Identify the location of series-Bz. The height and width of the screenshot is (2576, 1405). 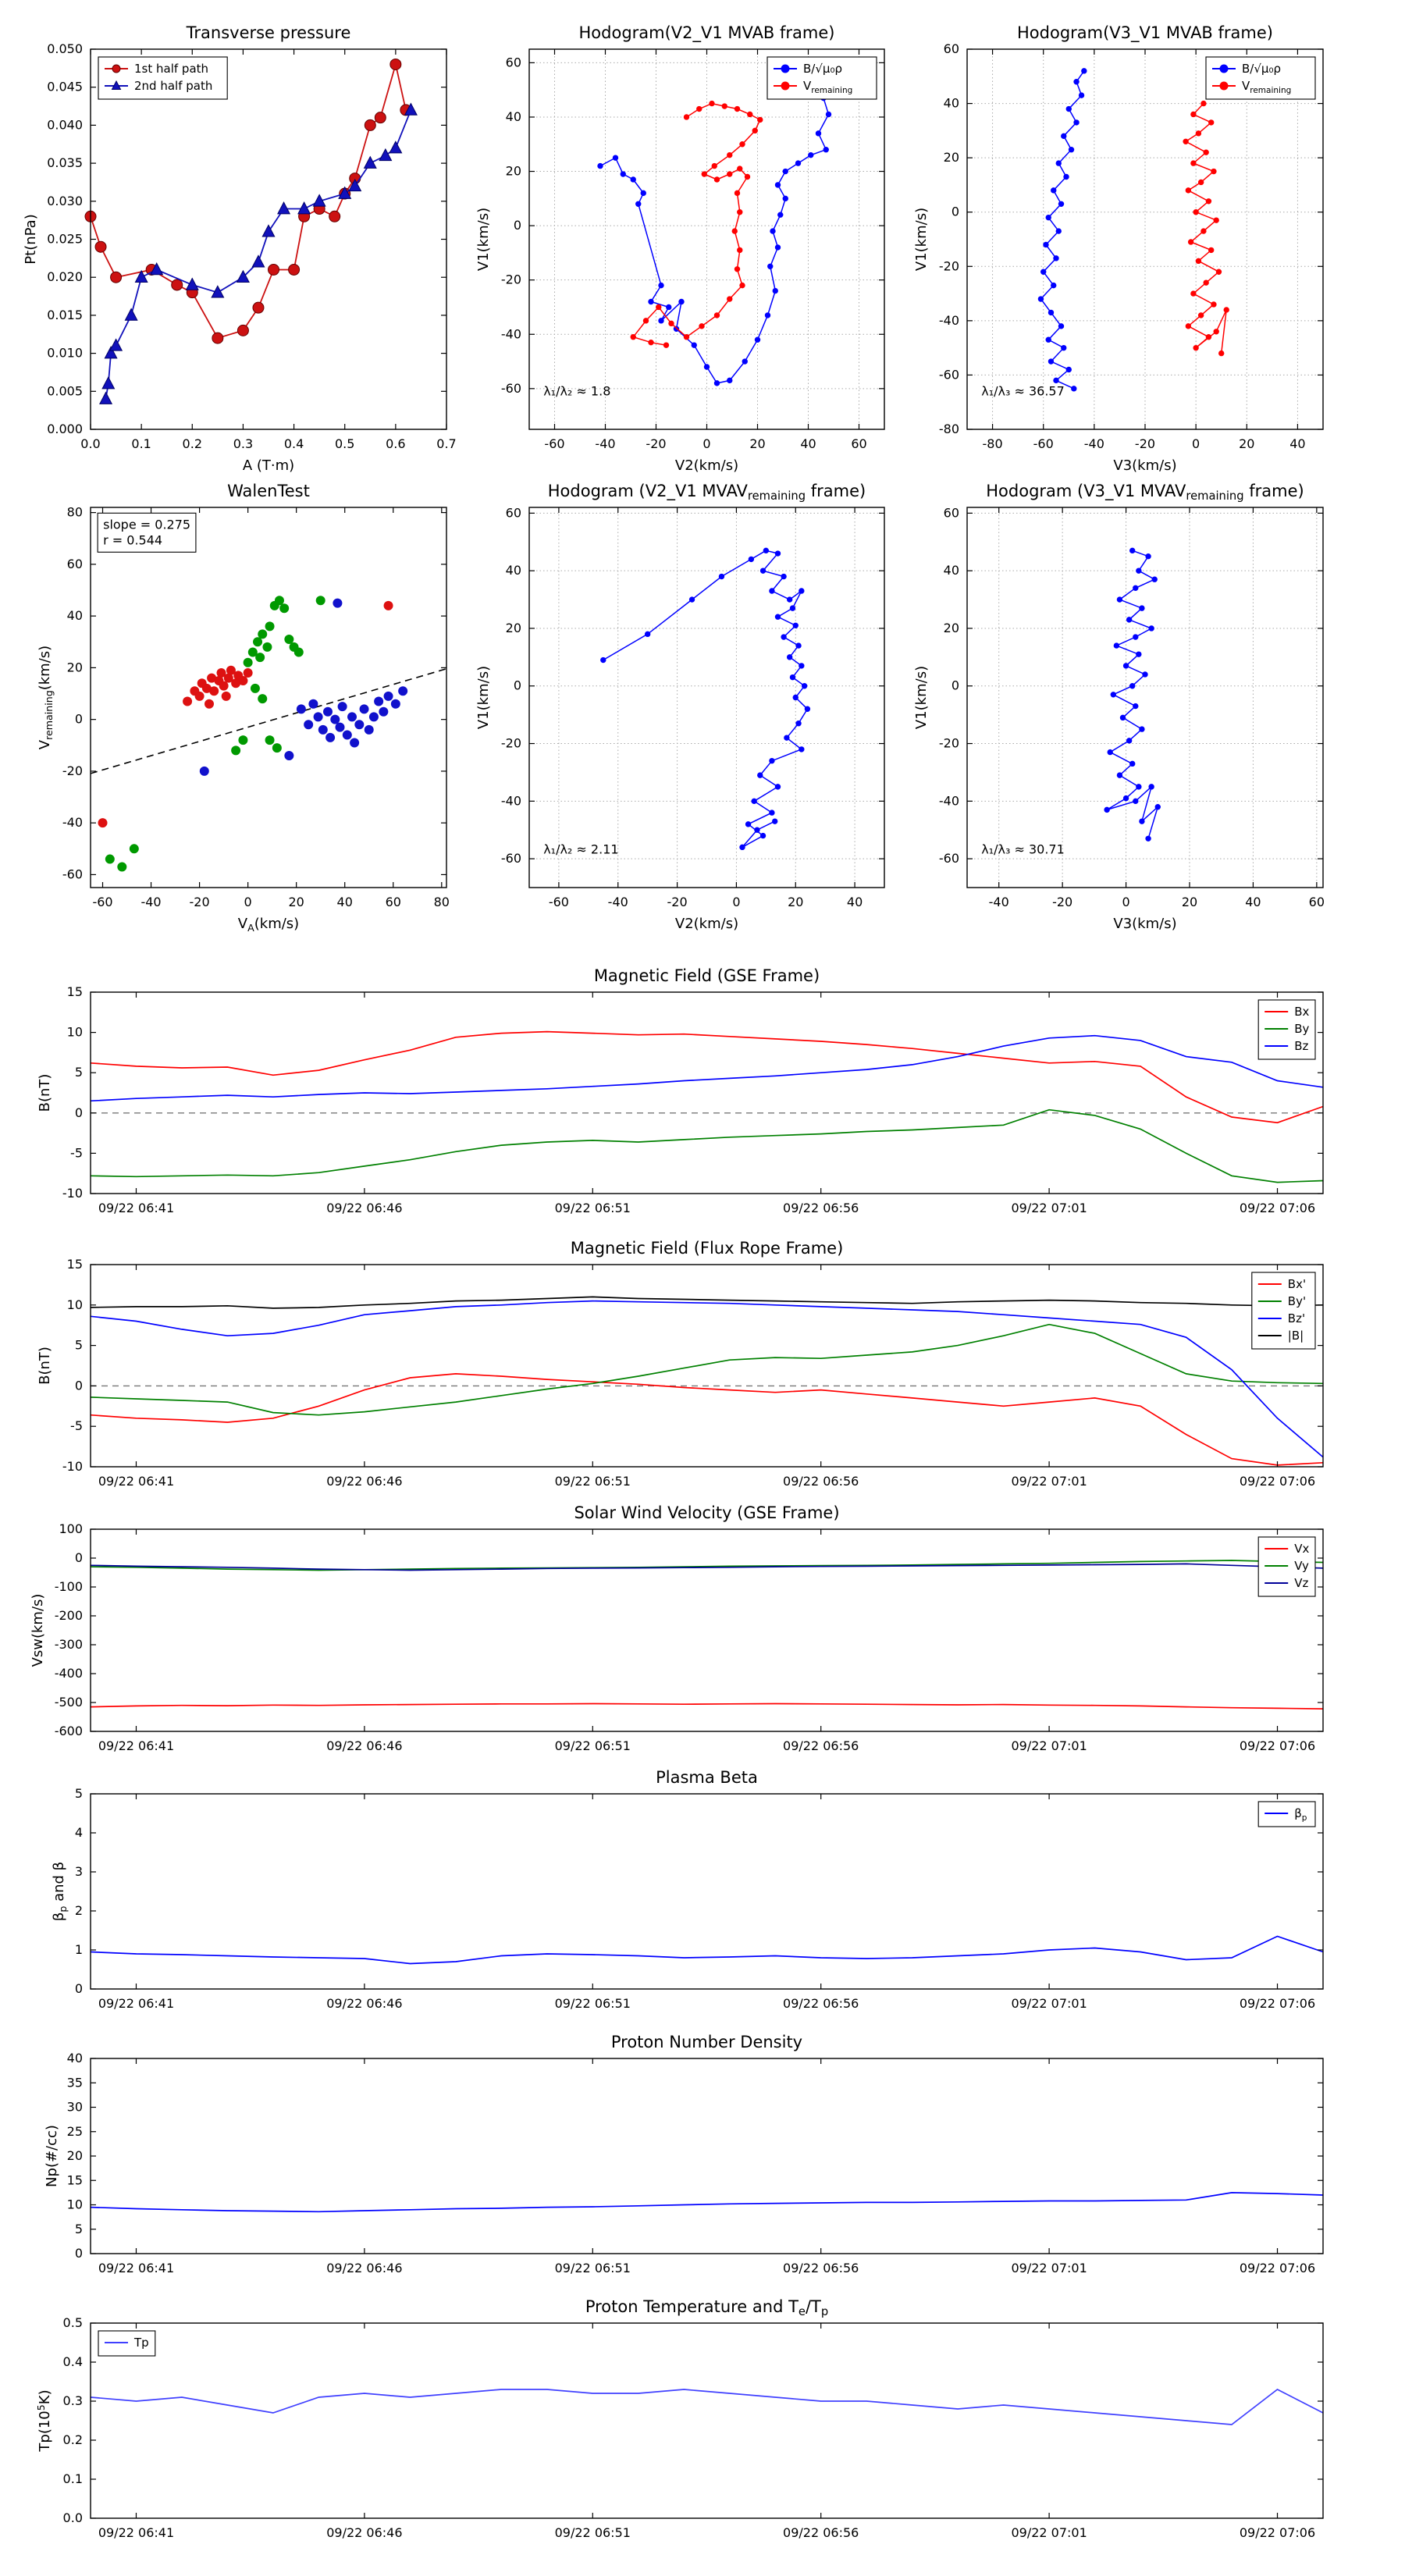
(707, 1068).